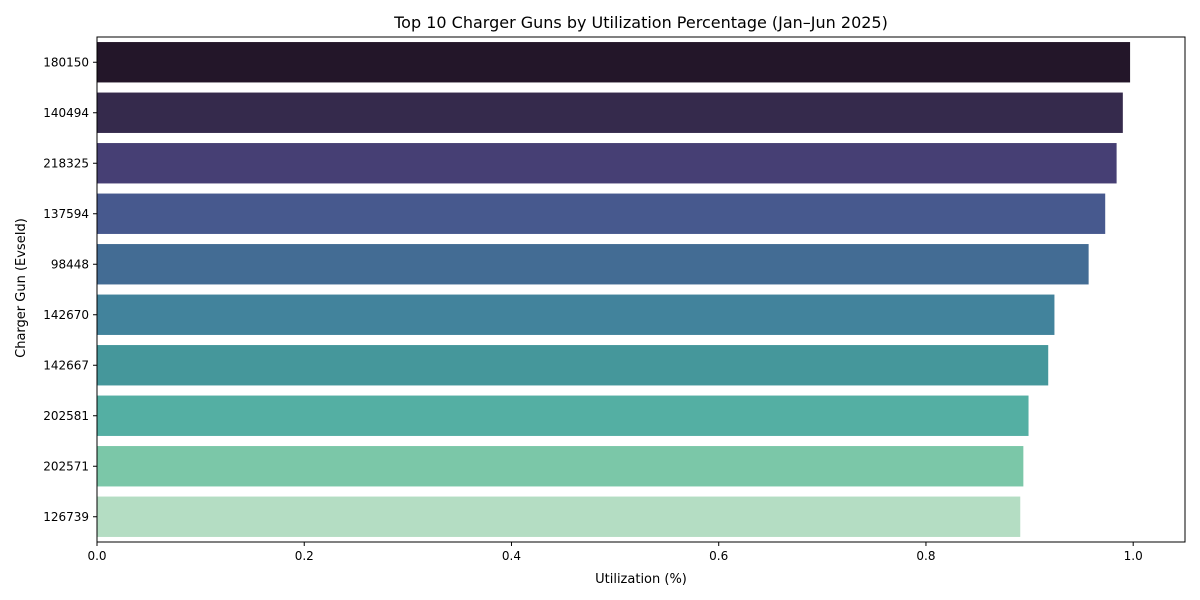  Describe the element at coordinates (511, 556) in the screenshot. I see `x-tick-label: 0.4` at that location.